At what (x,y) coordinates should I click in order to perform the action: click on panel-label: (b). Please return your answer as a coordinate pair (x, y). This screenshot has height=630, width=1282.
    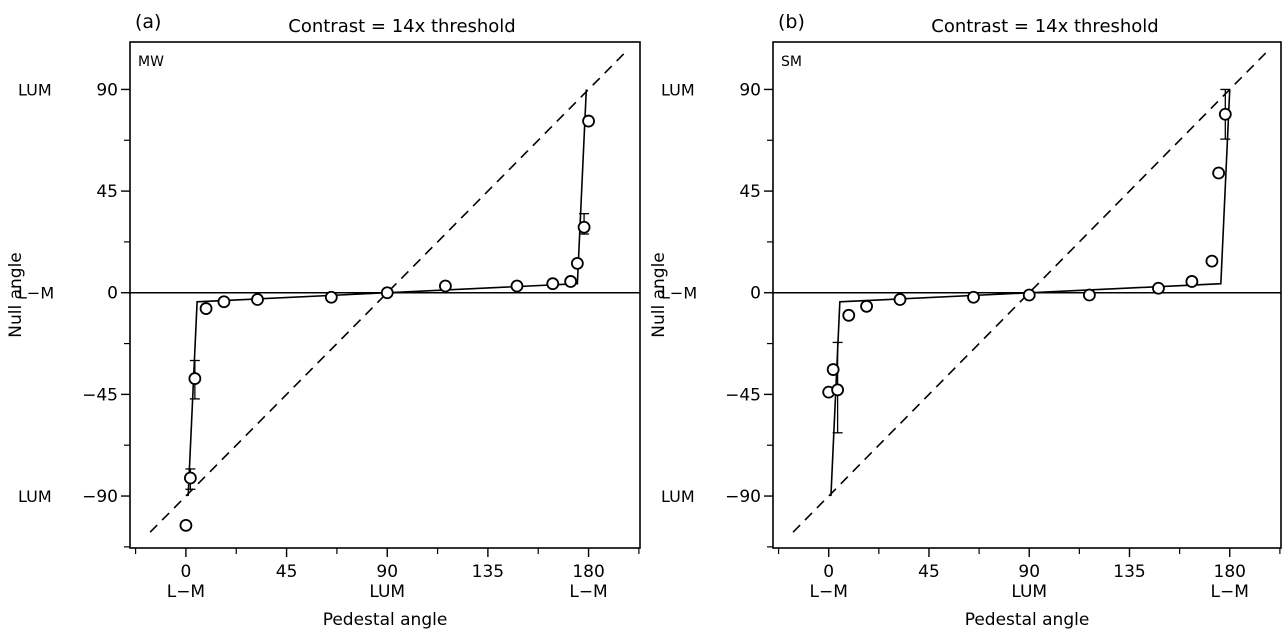
    Looking at the image, I should click on (791, 22).